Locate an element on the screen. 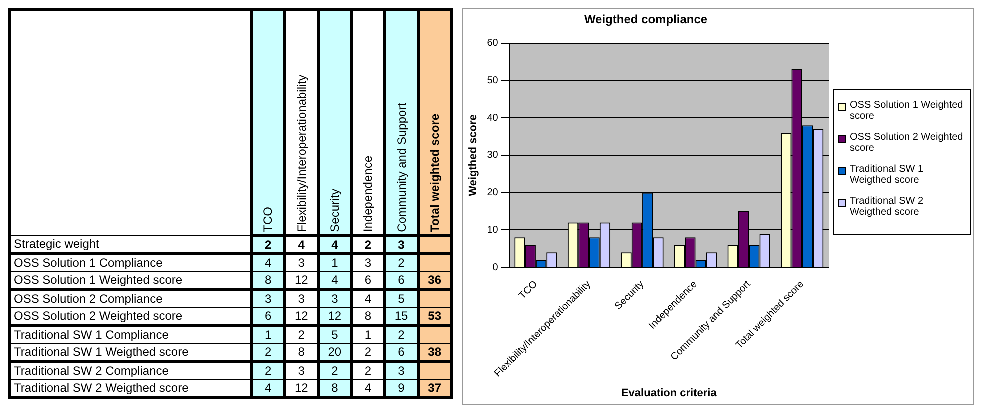 Image resolution: width=992 pixels, height=413 pixels. y-tick-label: 50 is located at coordinates (493, 81).